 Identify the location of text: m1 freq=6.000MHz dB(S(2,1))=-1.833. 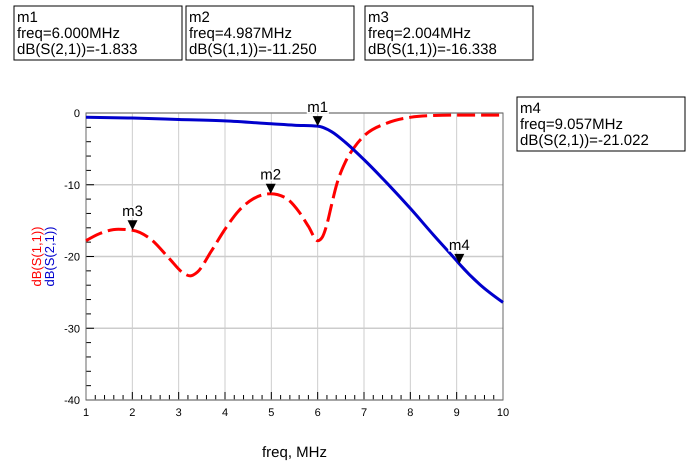
(77, 33).